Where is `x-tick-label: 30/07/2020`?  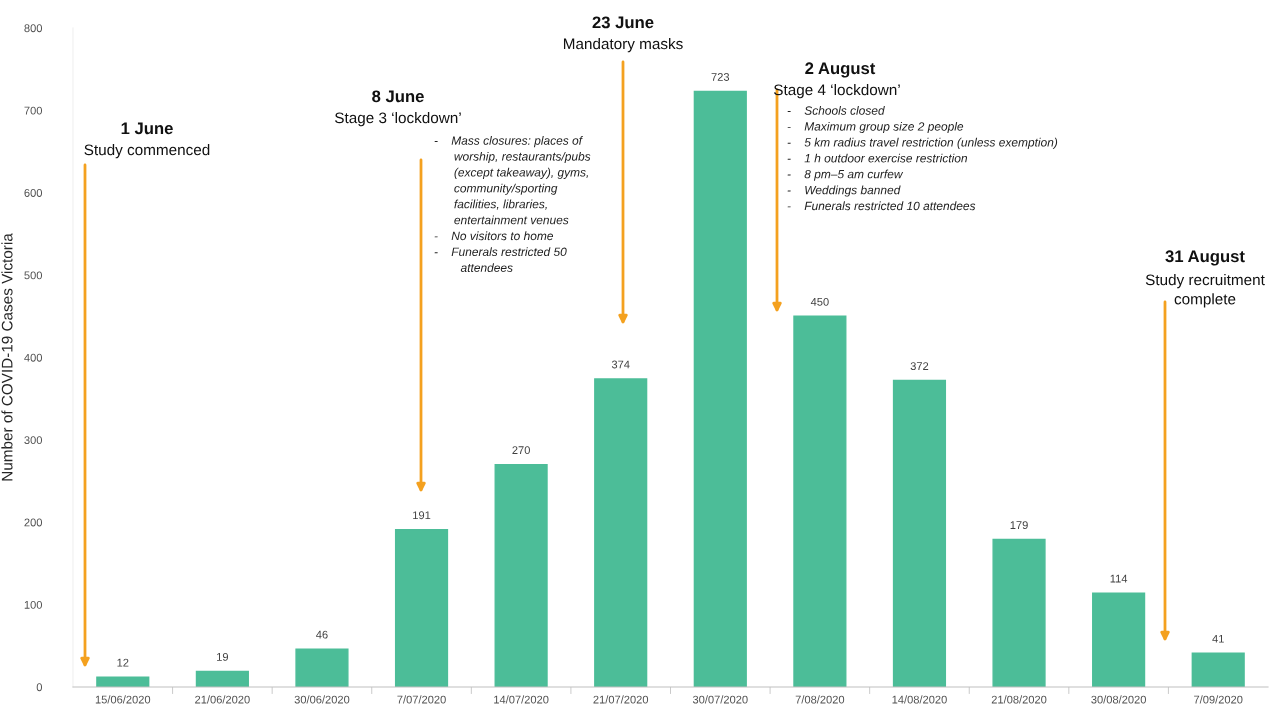
x-tick-label: 30/07/2020 is located at coordinates (720, 699).